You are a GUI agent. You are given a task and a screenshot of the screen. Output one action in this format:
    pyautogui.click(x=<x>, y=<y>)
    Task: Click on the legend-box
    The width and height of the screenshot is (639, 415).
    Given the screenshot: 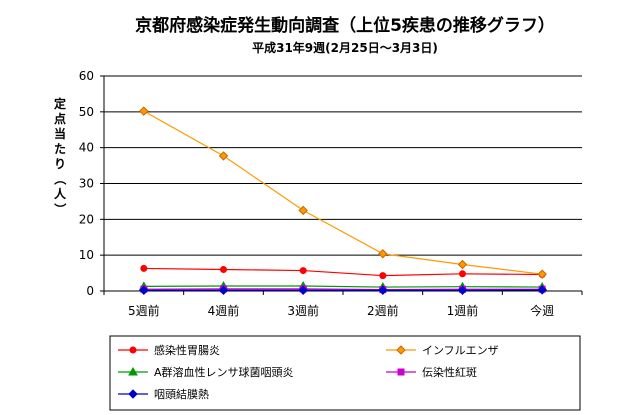 What is the action you would take?
    pyautogui.click(x=345, y=373)
    